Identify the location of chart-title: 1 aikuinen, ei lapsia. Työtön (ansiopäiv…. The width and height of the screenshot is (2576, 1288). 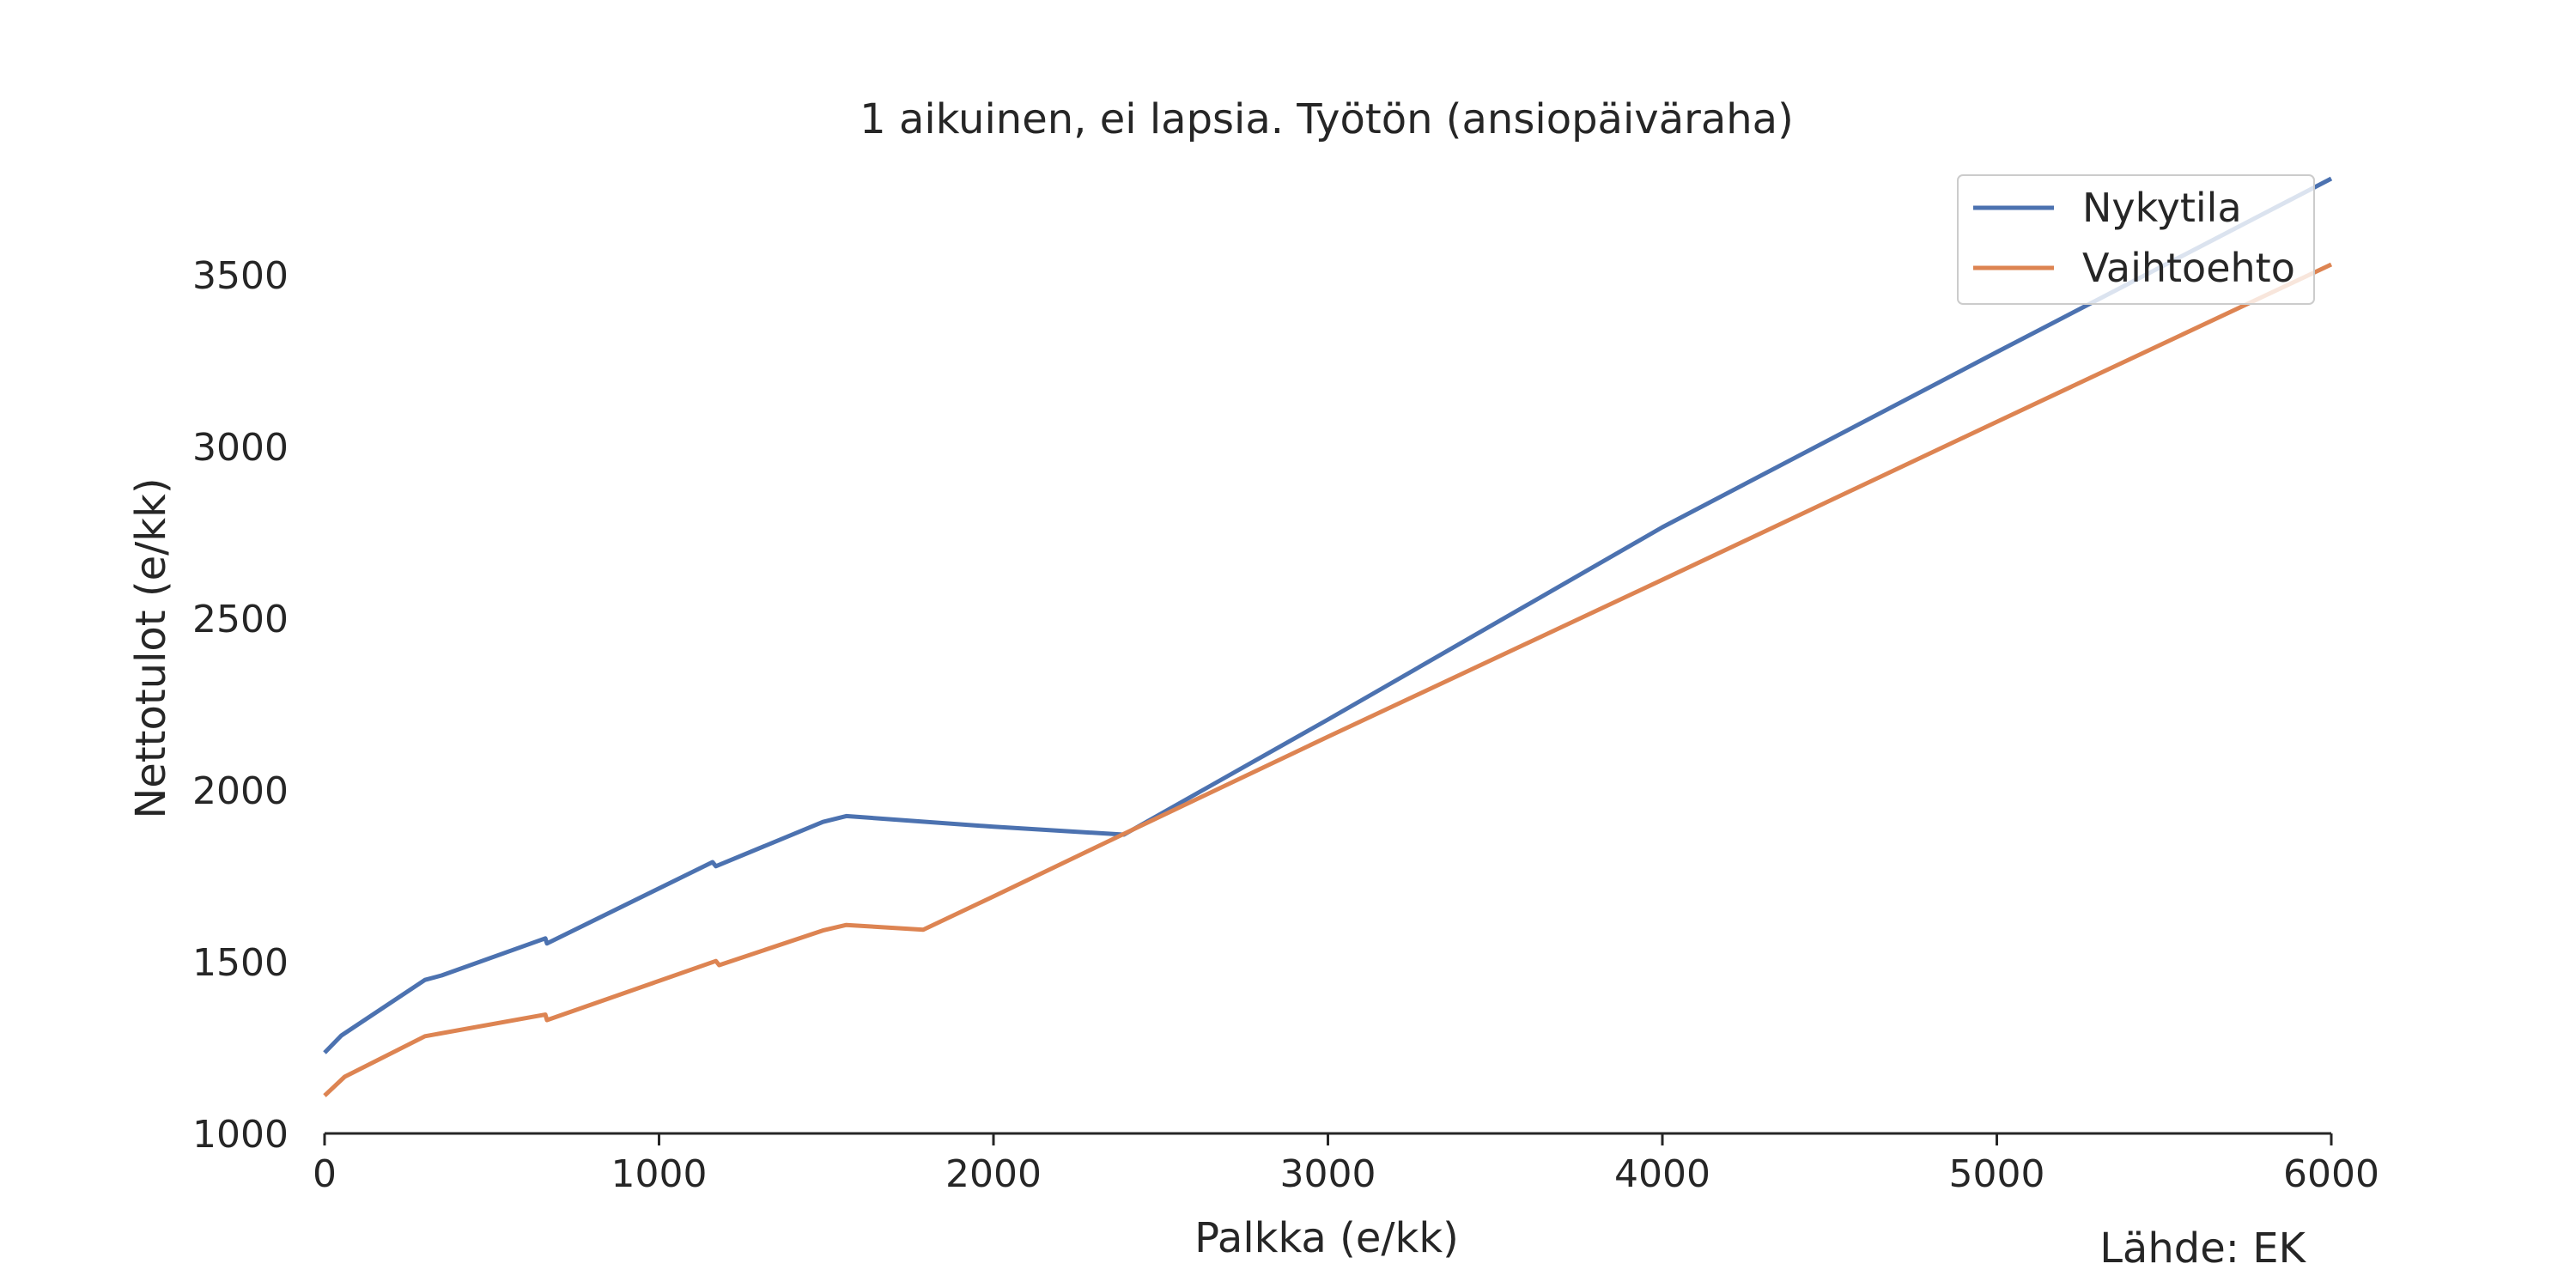
(1327, 119).